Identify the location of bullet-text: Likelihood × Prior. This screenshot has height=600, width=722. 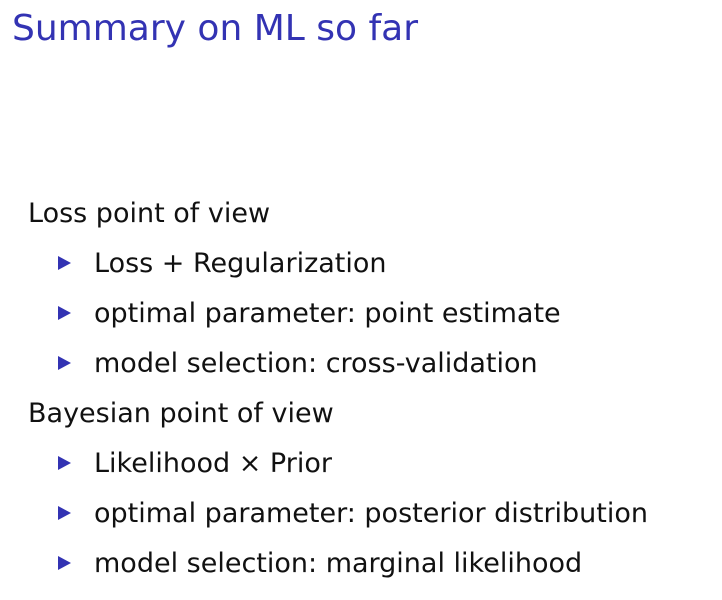
(213, 463).